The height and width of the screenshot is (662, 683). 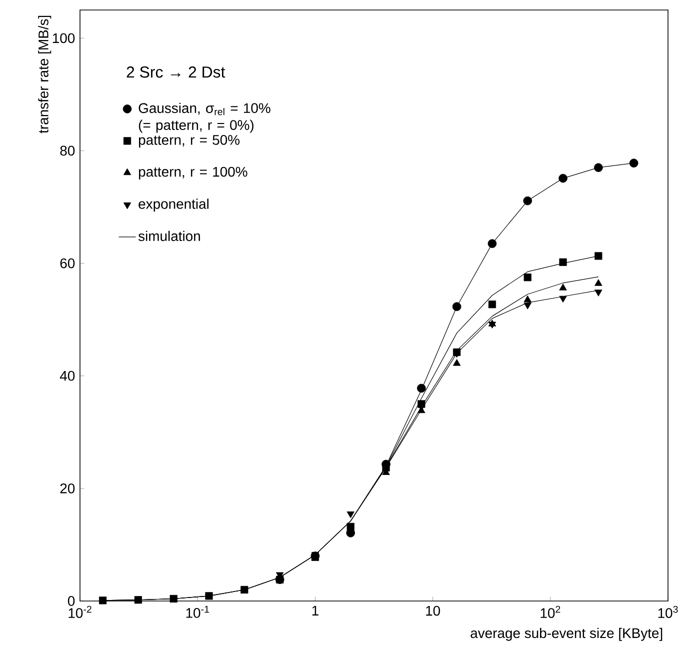 What do you see at coordinates (193, 173) in the screenshot?
I see `legend-label: pattern, r = 100%` at bounding box center [193, 173].